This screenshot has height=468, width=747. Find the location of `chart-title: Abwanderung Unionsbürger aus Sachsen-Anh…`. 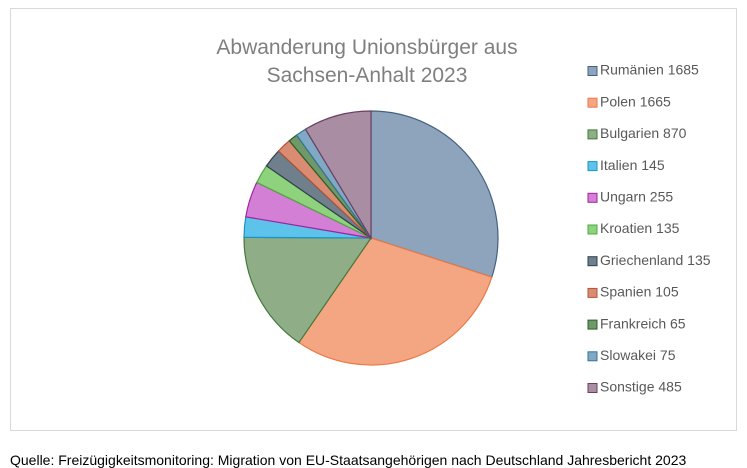

chart-title: Abwanderung Unionsbürger aus Sachsen-Anh… is located at coordinates (367, 61).